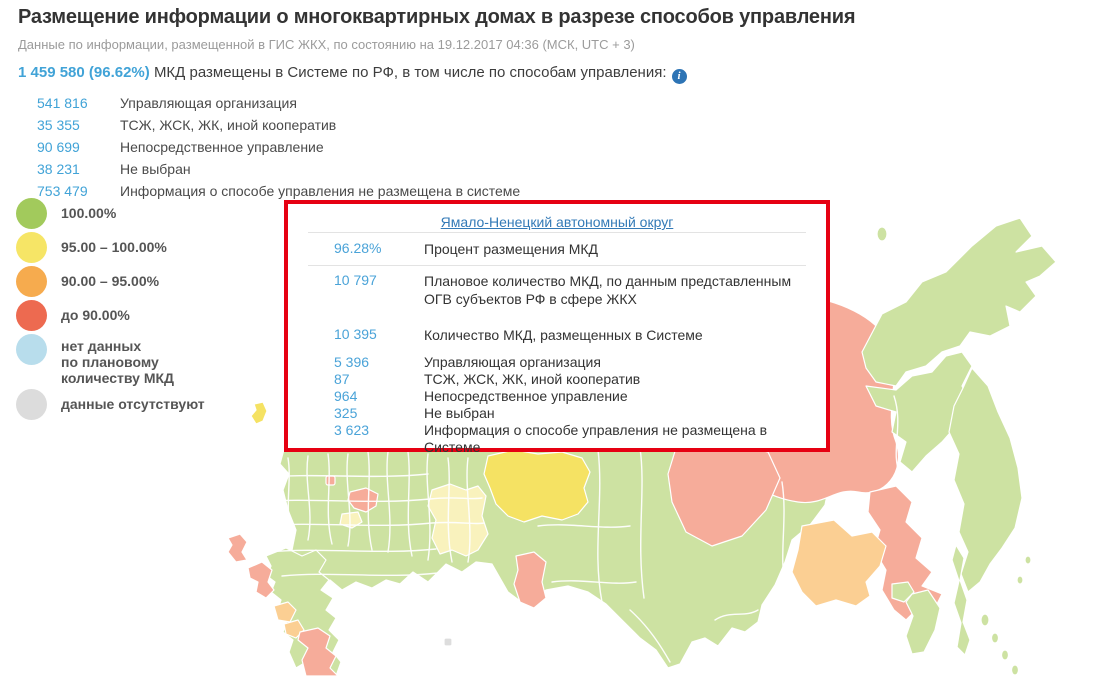 The width and height of the screenshot is (1120, 676). Describe the element at coordinates (511, 249) in the screenshot. I see `percent-label: Процент размещения МКД` at that location.